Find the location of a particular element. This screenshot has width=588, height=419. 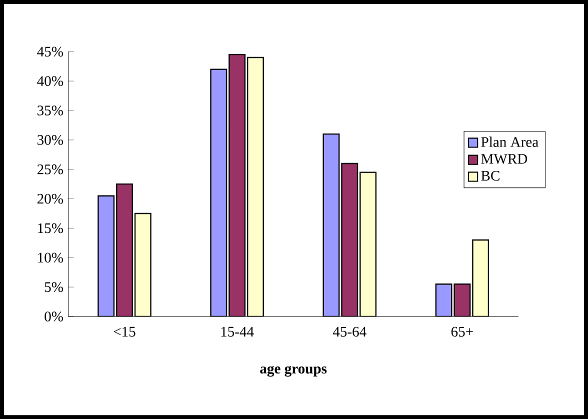

x-axis-title: age groups is located at coordinates (293, 371).